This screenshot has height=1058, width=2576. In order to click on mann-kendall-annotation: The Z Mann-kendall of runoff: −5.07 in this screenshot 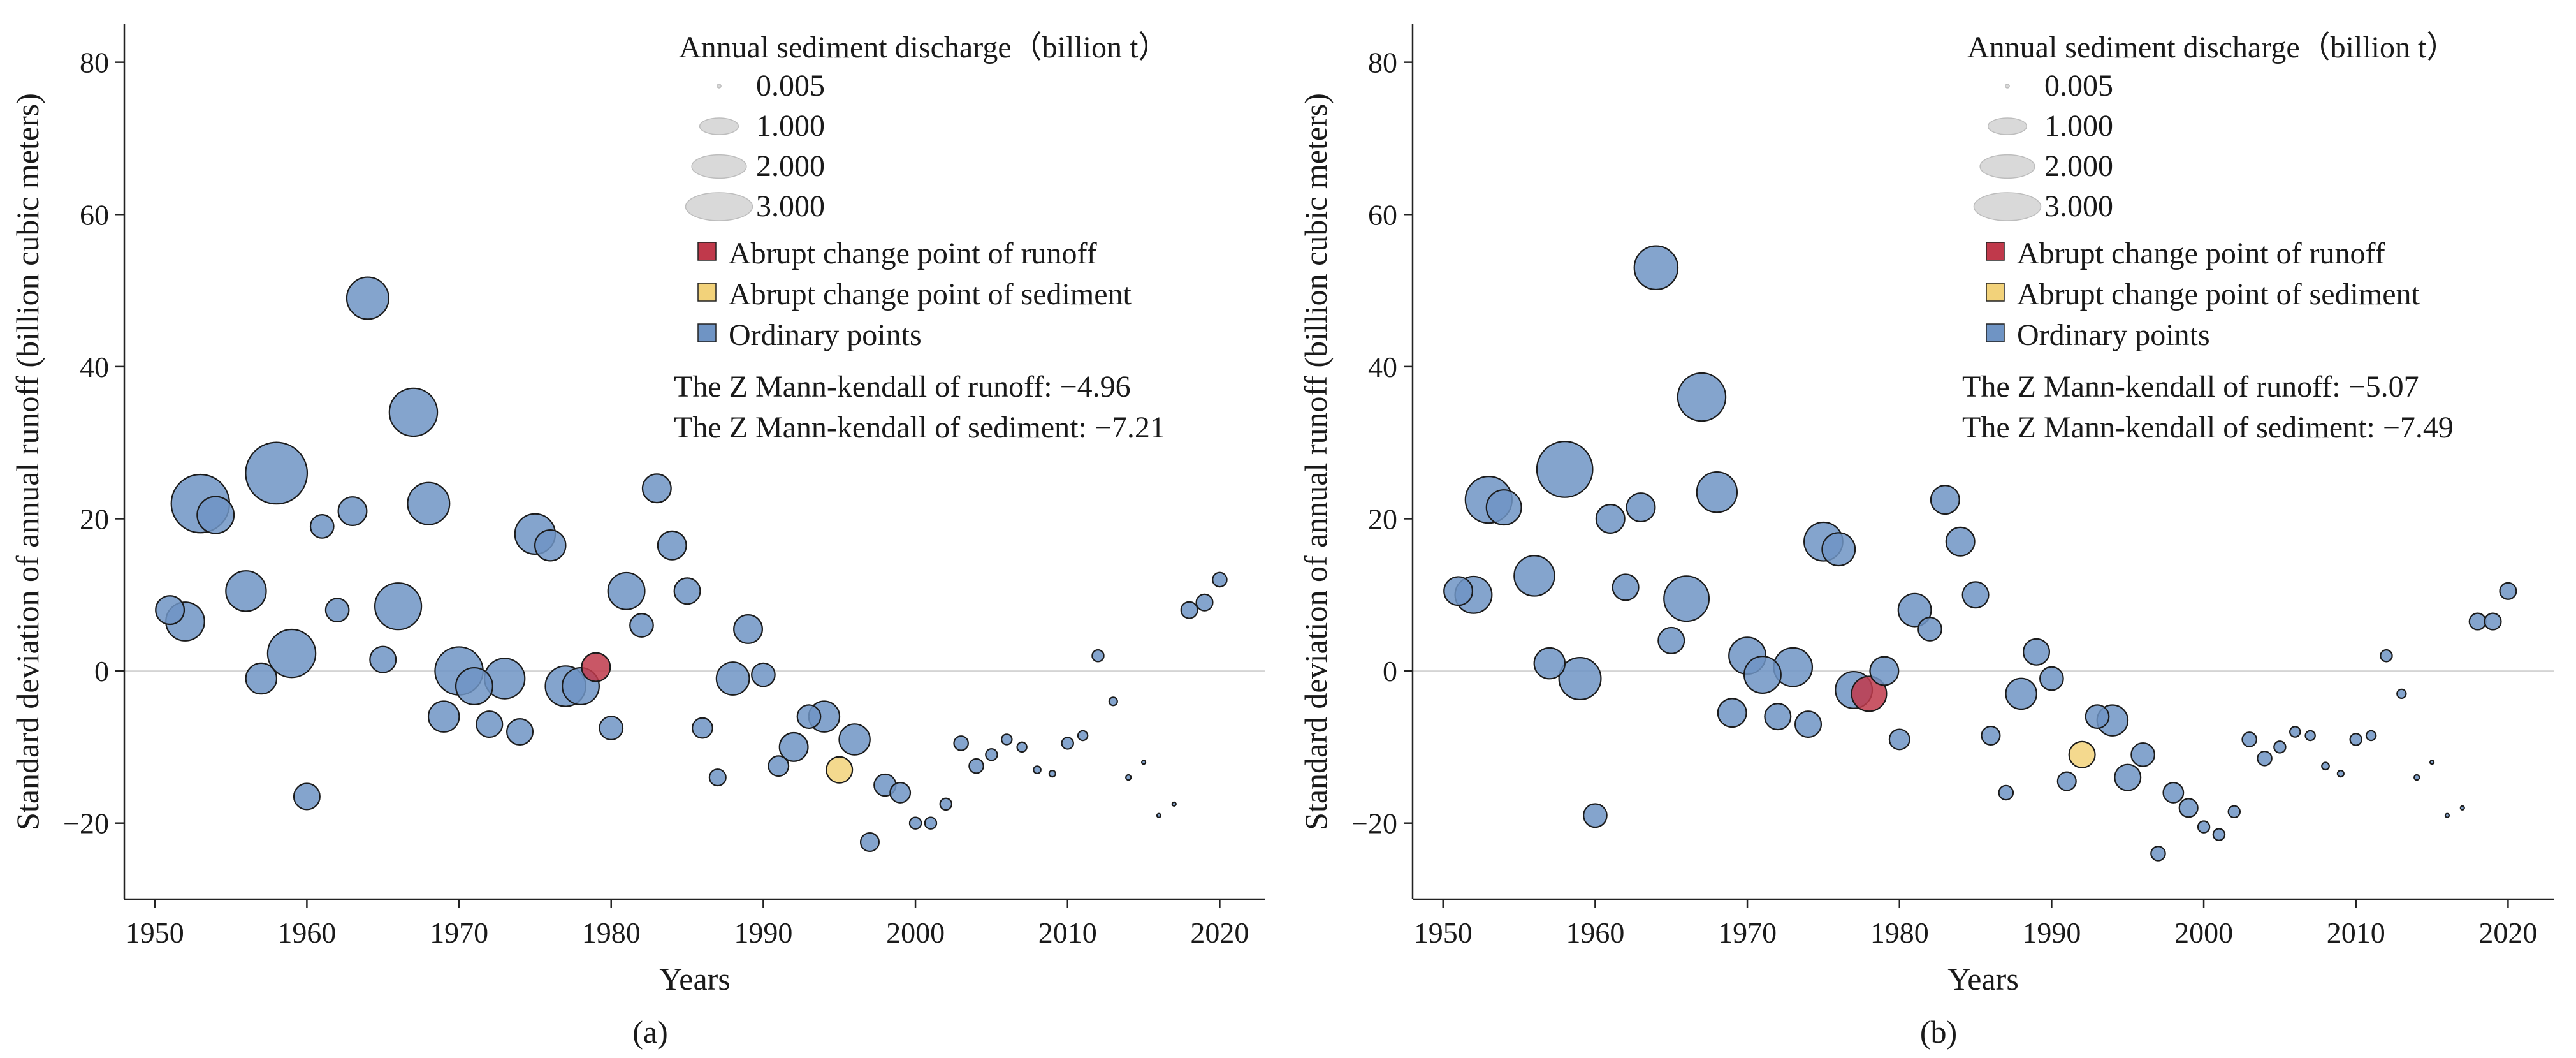, I will do `click(2190, 387)`.